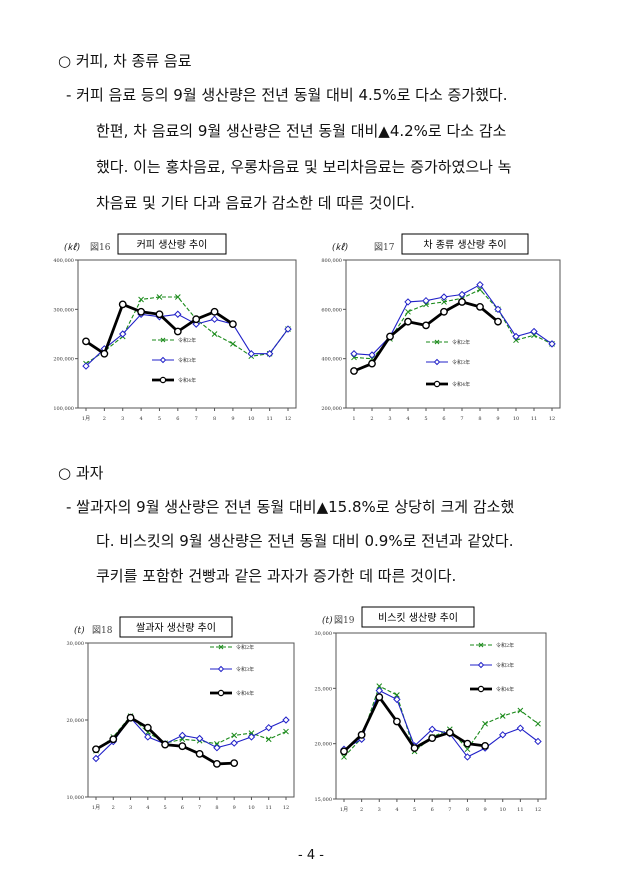 This screenshot has width=622, height=884. What do you see at coordinates (311, 855) in the screenshot?
I see `page-number: - 4 -` at bounding box center [311, 855].